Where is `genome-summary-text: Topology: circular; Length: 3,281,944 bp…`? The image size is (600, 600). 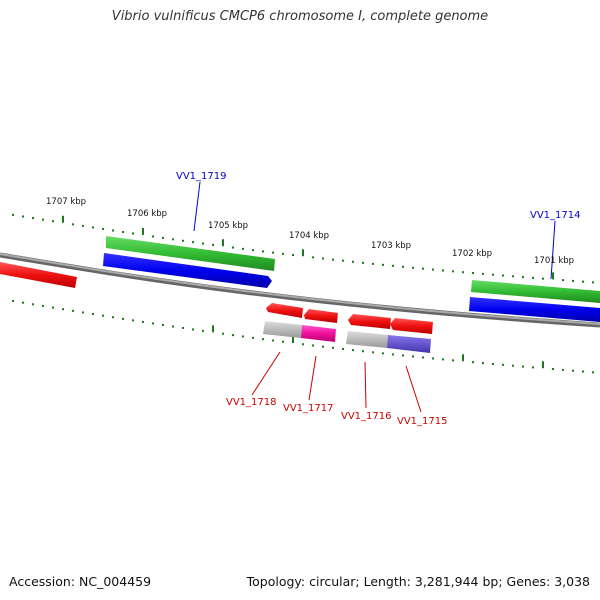 genome-summary-text: Topology: circular; Length: 3,281,944 bp… is located at coordinates (418, 581).